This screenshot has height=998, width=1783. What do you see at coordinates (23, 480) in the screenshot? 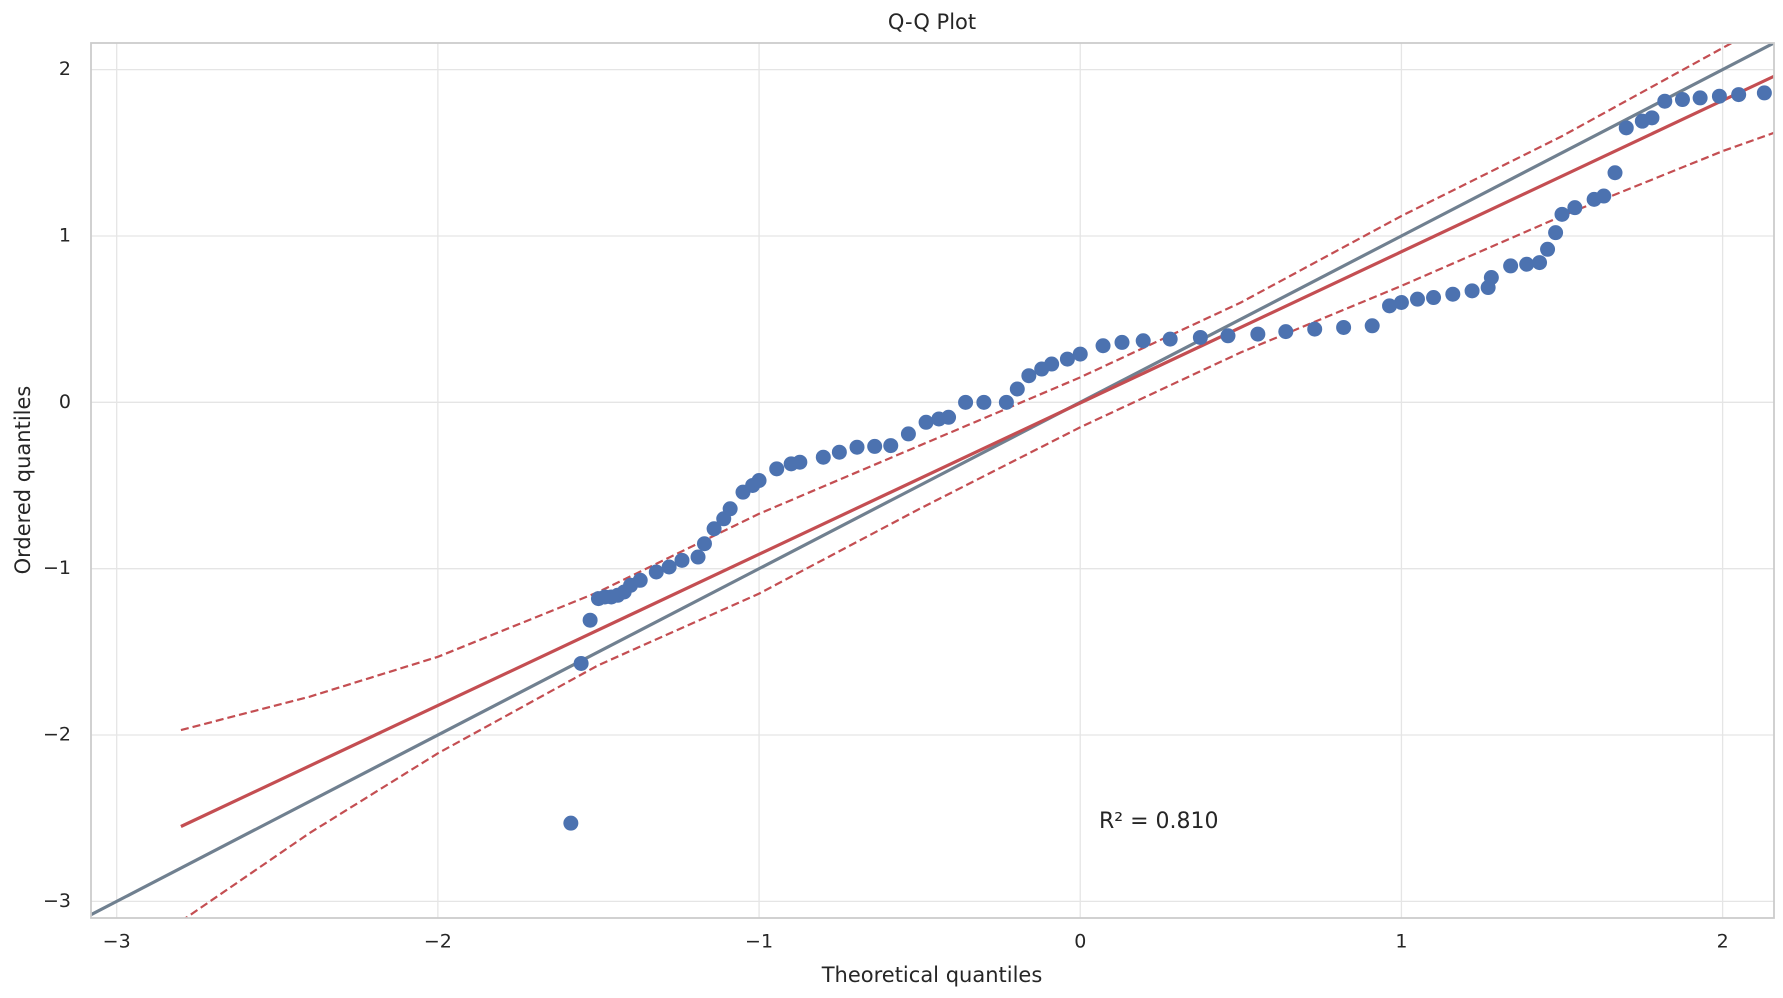
I see `y-axis-label: Ordered quantiles` at bounding box center [23, 480].